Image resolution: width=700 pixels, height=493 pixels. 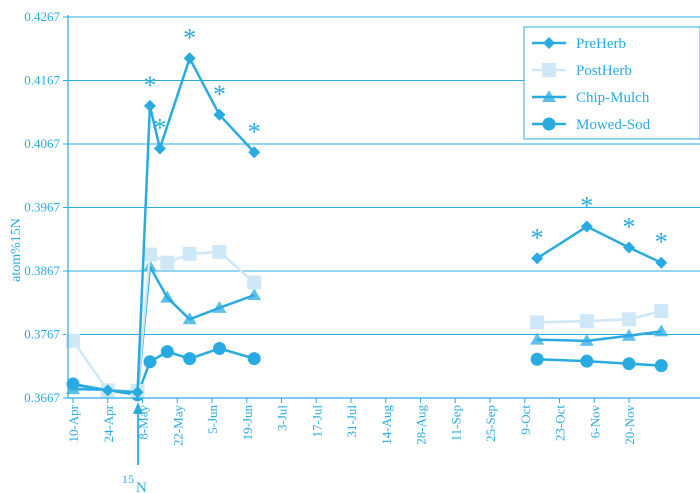 What do you see at coordinates (316, 421) in the screenshot?
I see `x-tick-label: 17-Jul` at bounding box center [316, 421].